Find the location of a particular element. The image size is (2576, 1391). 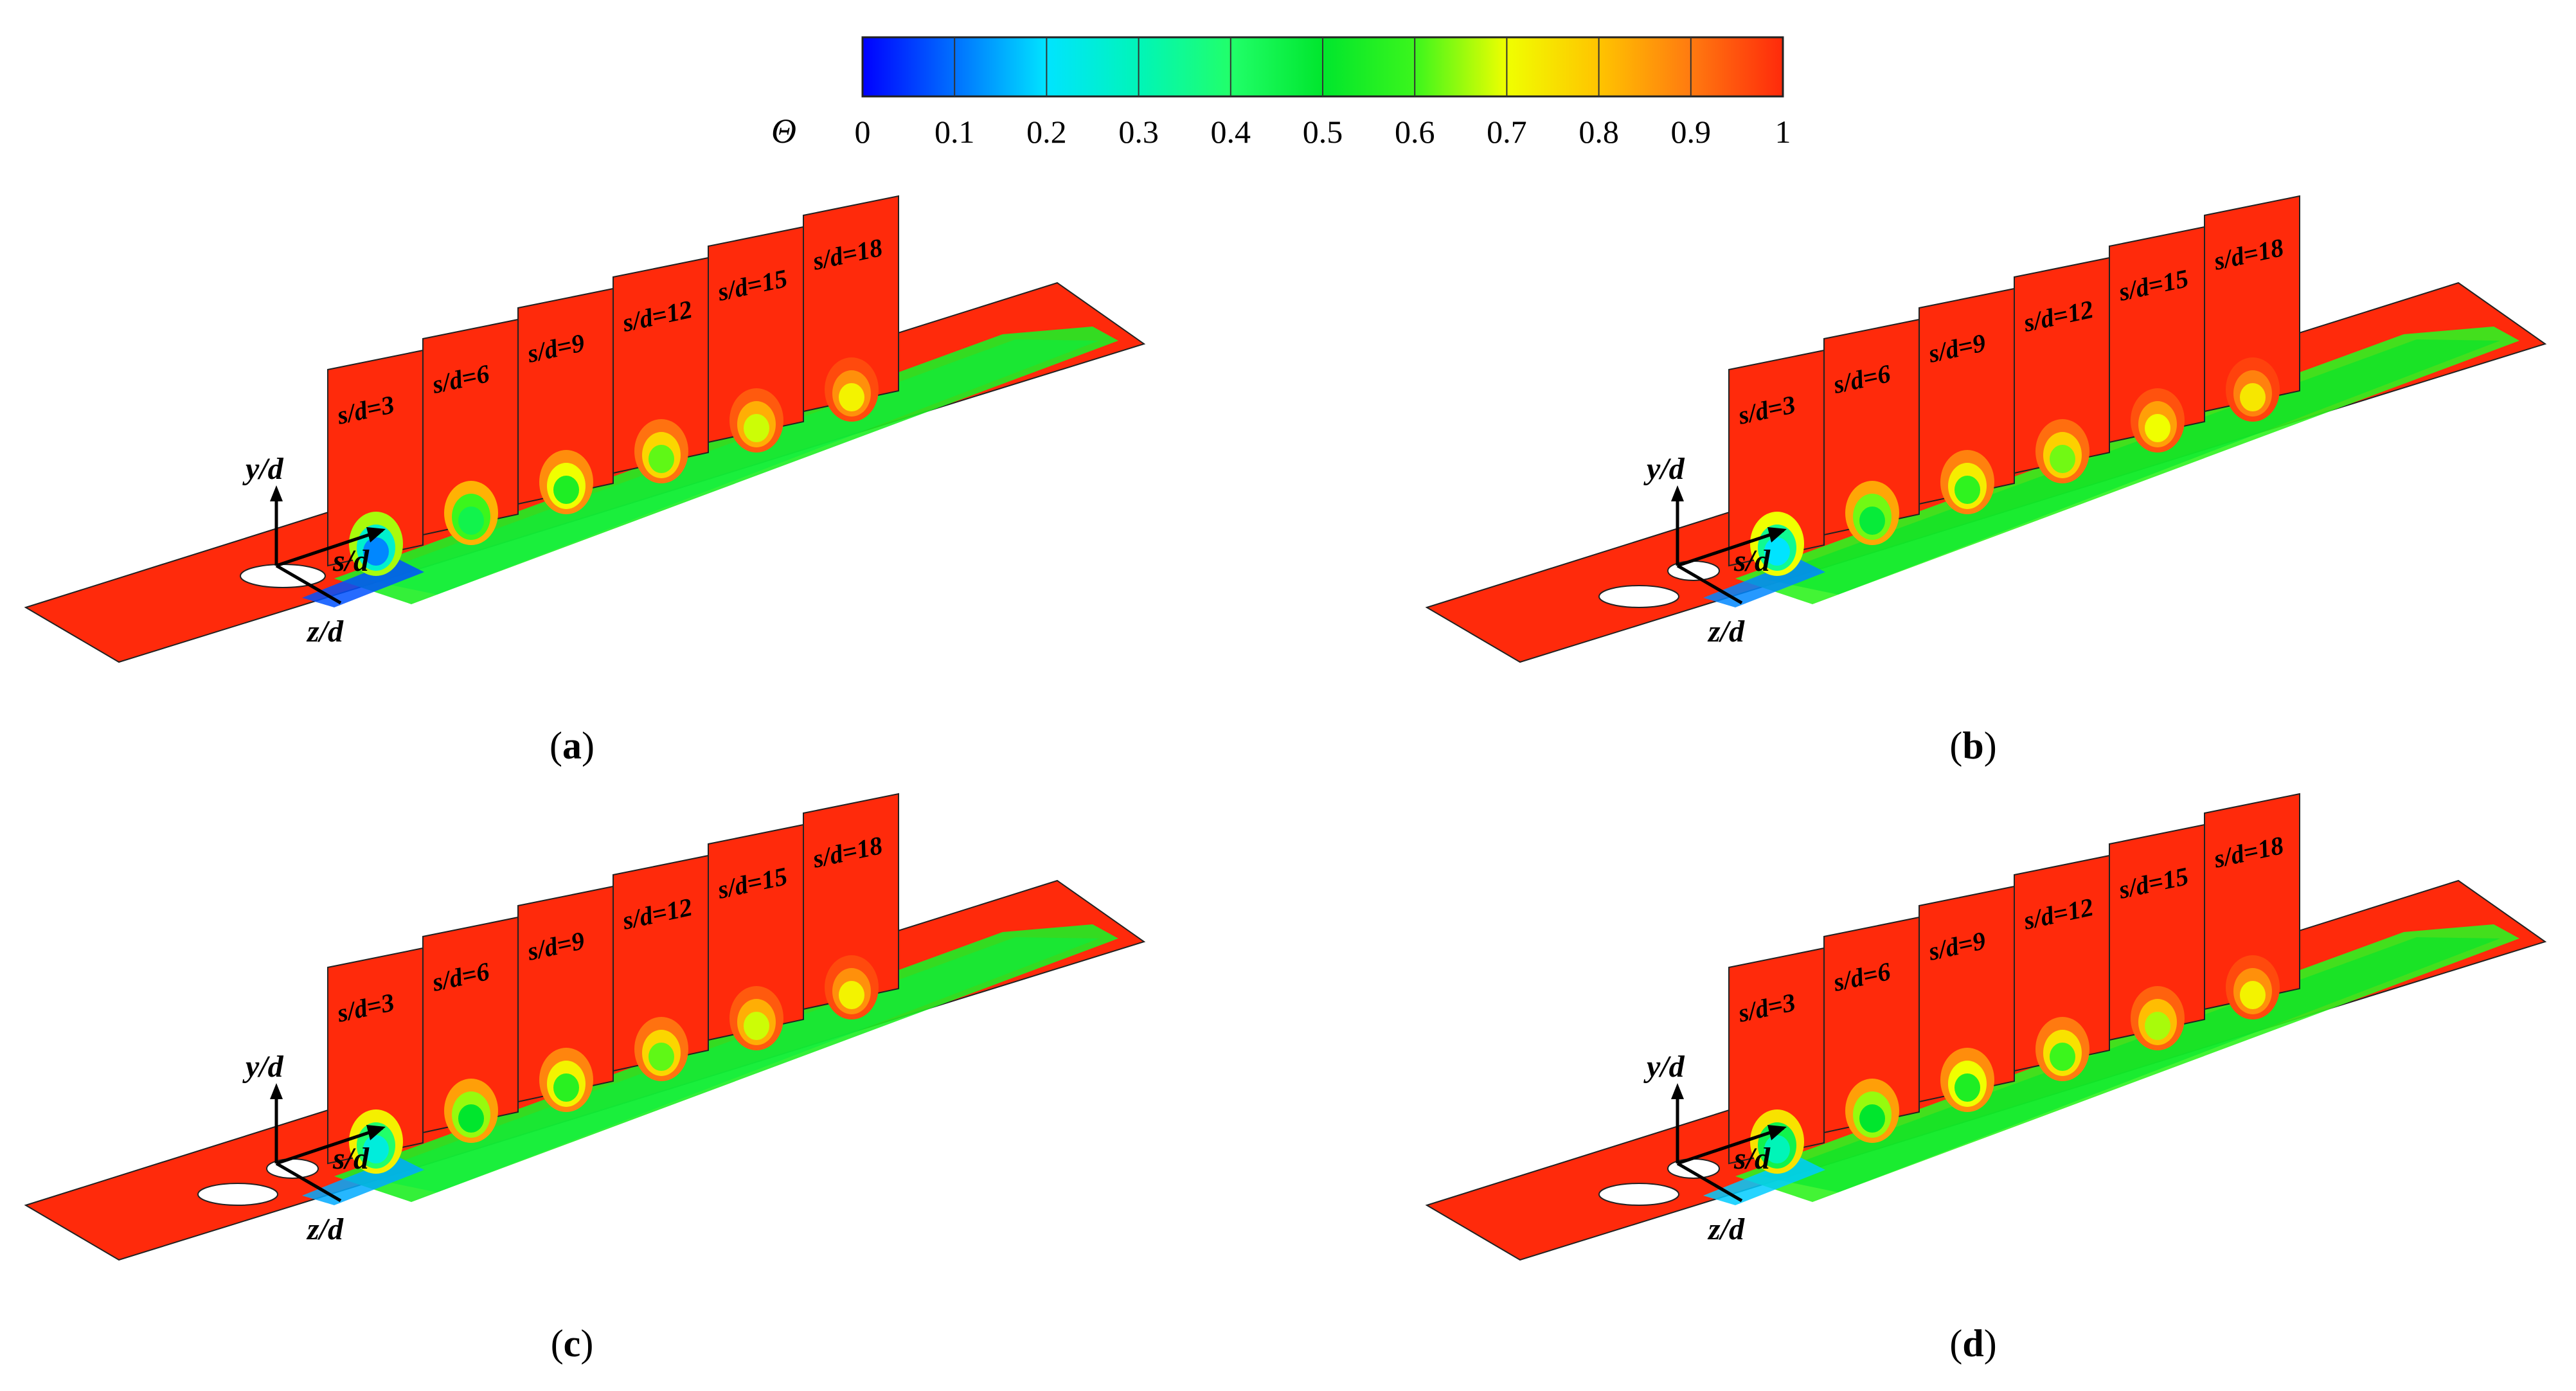

colorbar-tick-label: 1 is located at coordinates (1783, 132).